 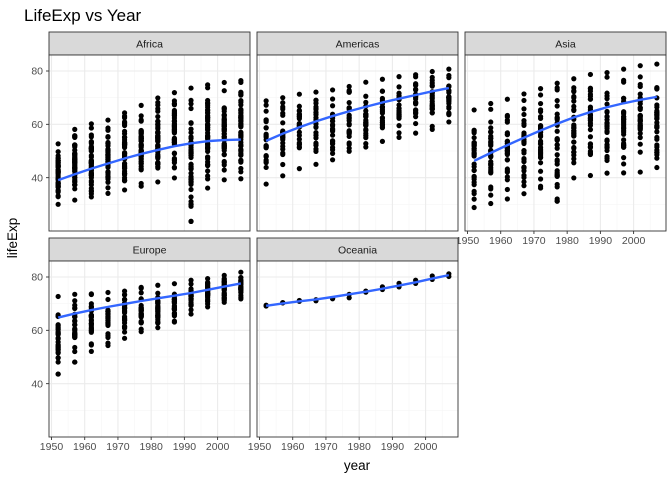 What do you see at coordinates (149, 143) in the screenshot?
I see `panel-bg-africa` at bounding box center [149, 143].